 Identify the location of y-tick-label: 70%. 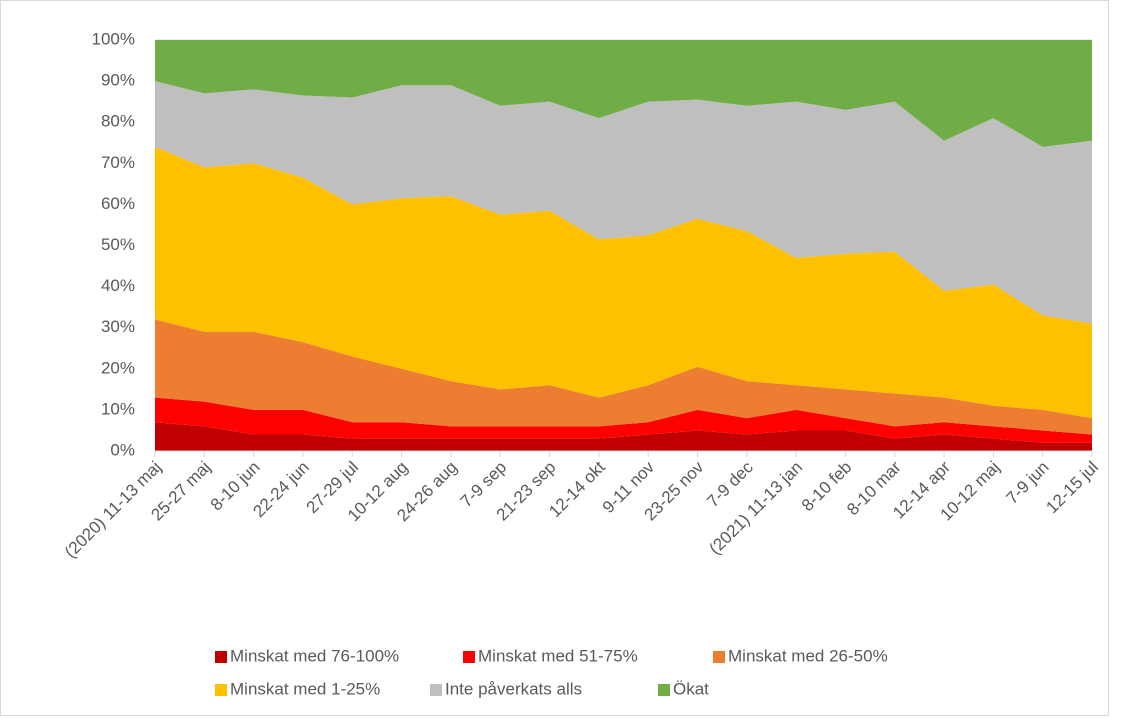
(118, 162).